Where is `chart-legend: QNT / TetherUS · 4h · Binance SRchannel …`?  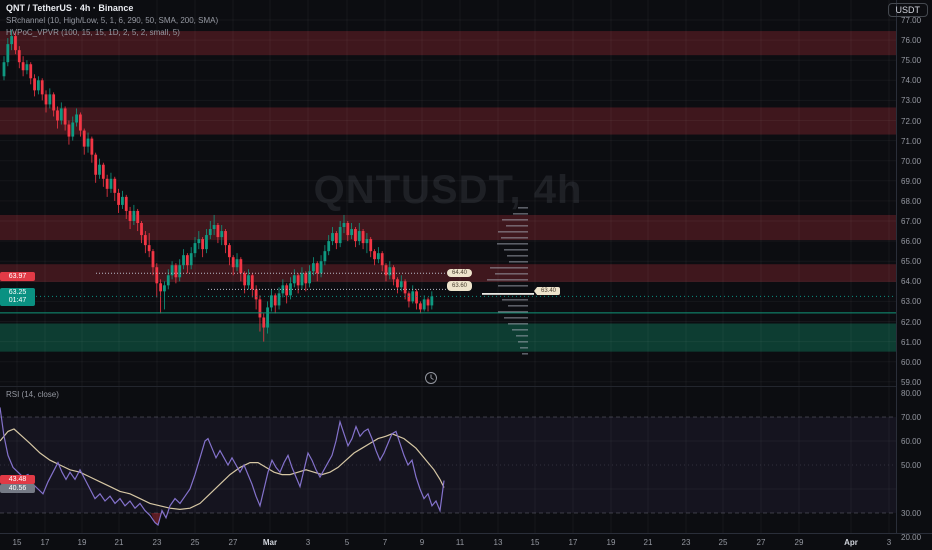 chart-legend: QNT / TetherUS · 4h · Binance SRchannel … is located at coordinates (112, 20).